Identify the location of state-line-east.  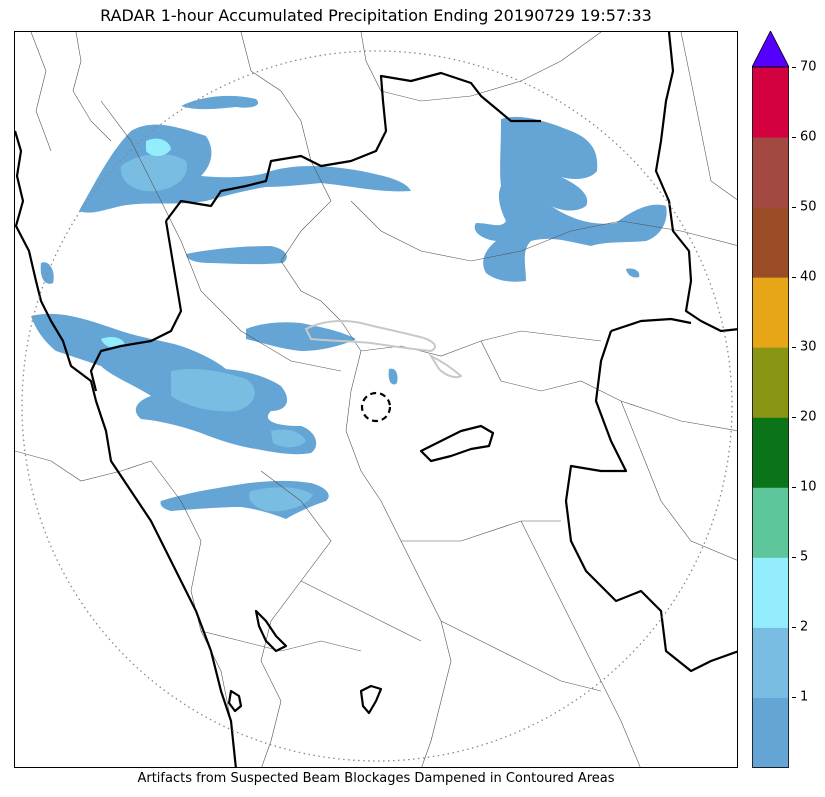
(695, 182).